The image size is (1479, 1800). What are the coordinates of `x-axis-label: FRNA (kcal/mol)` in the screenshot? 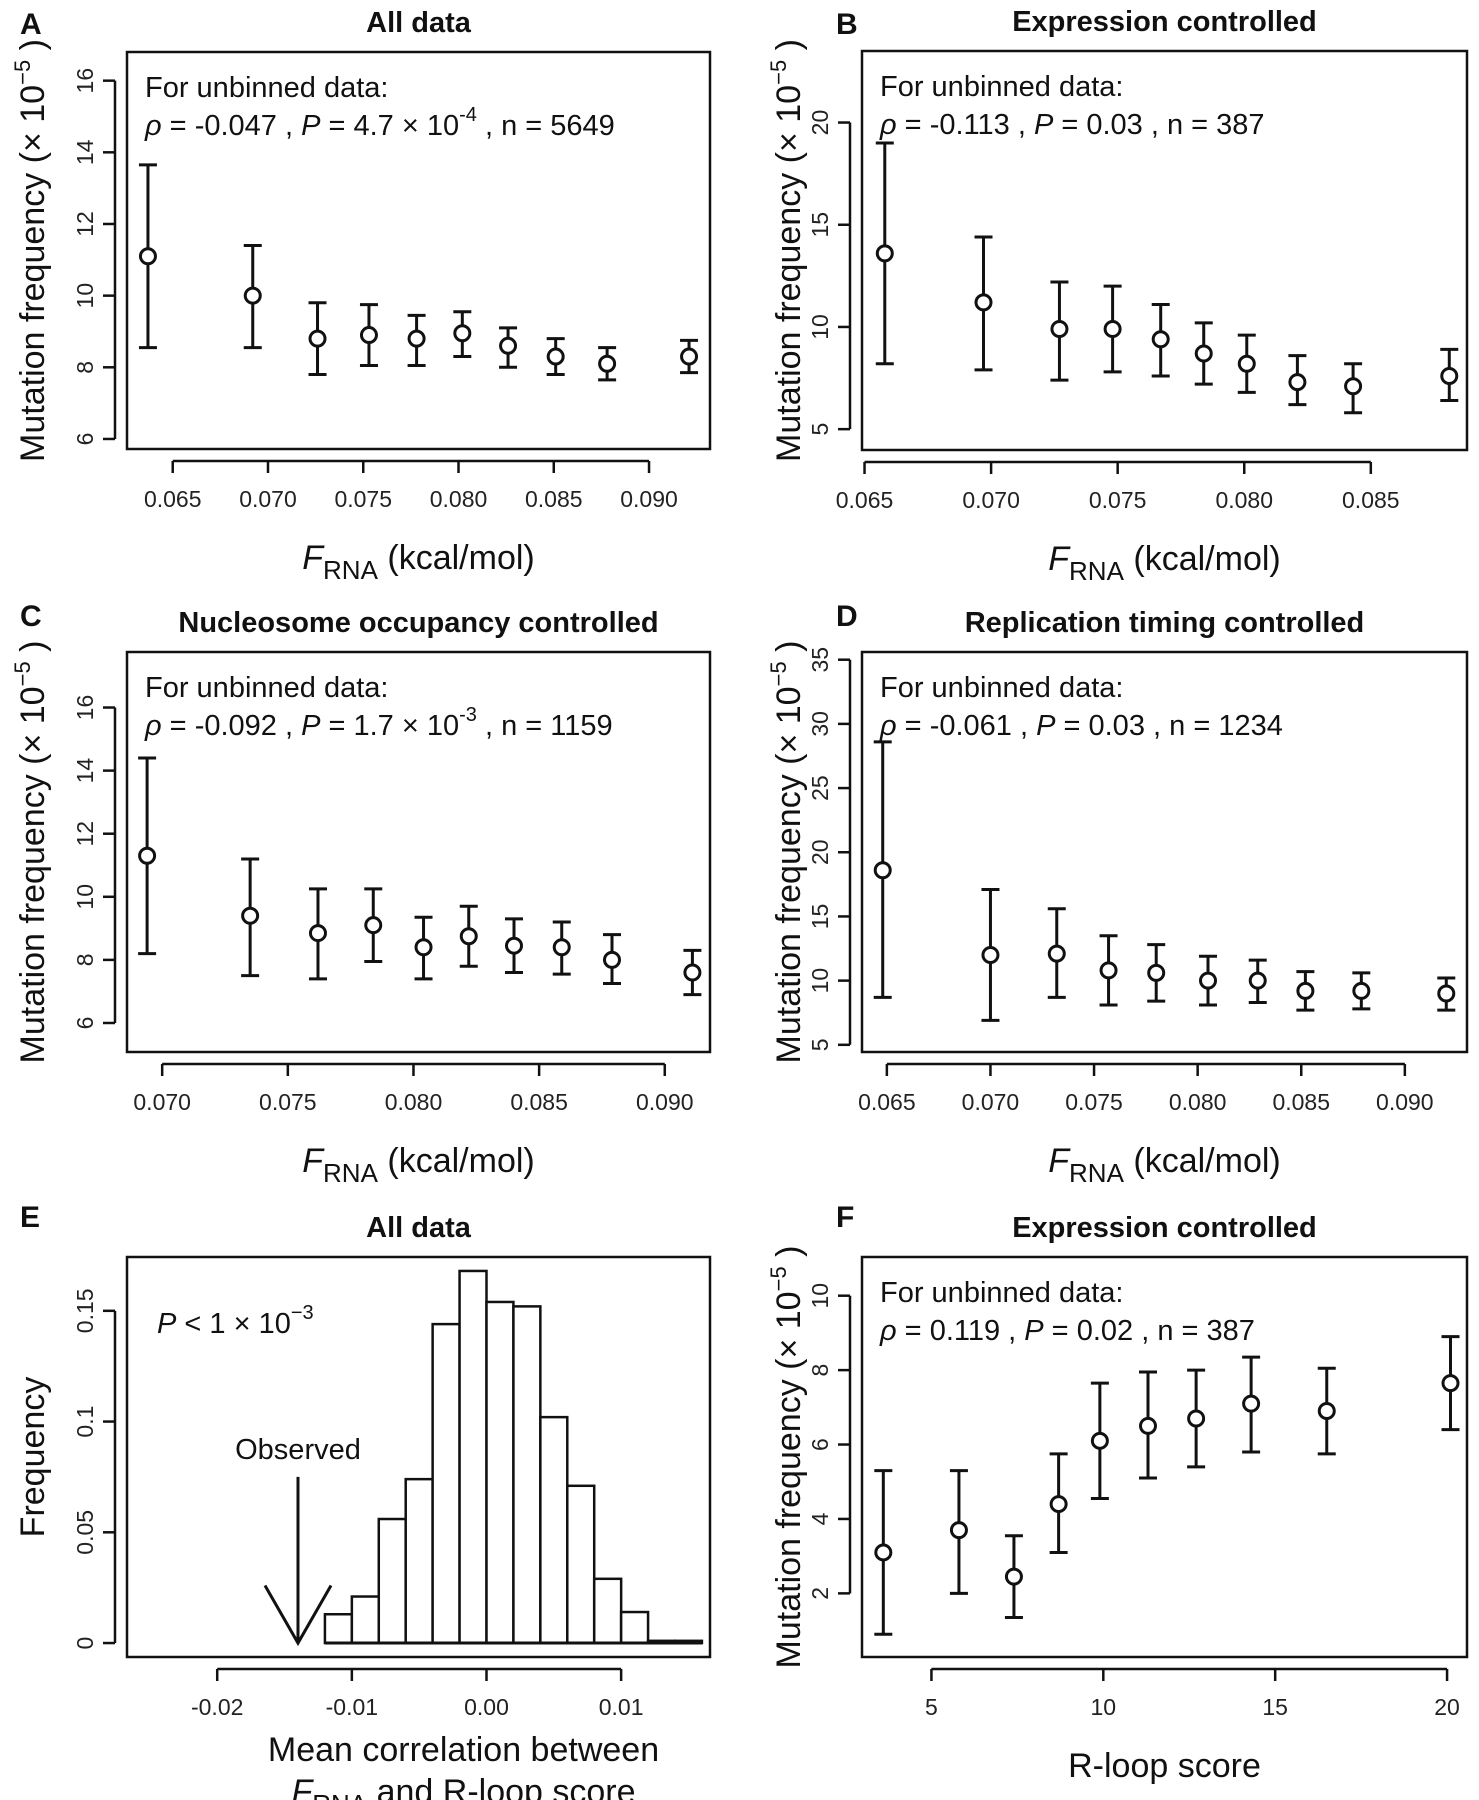 It's located at (1164, 1165).